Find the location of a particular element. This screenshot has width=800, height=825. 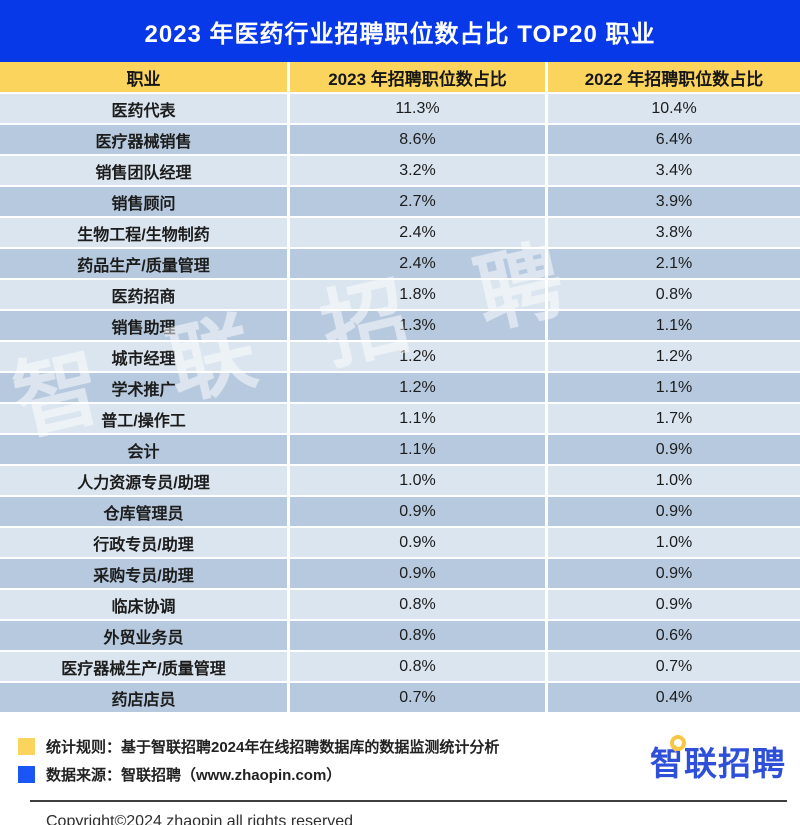

table-row: 药店店员 0.7% 0.4% is located at coordinates (400, 698).